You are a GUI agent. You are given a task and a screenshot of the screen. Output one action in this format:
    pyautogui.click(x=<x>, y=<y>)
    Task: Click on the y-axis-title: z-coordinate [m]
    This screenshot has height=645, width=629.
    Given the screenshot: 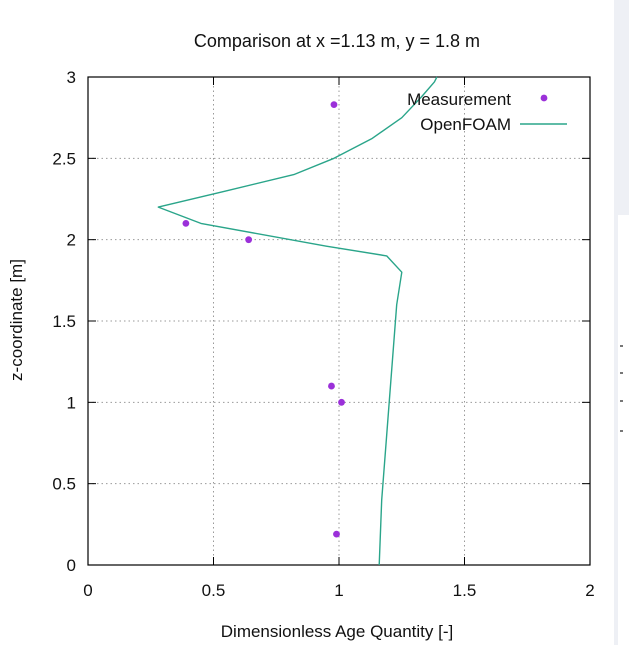 What is the action you would take?
    pyautogui.click(x=16, y=320)
    